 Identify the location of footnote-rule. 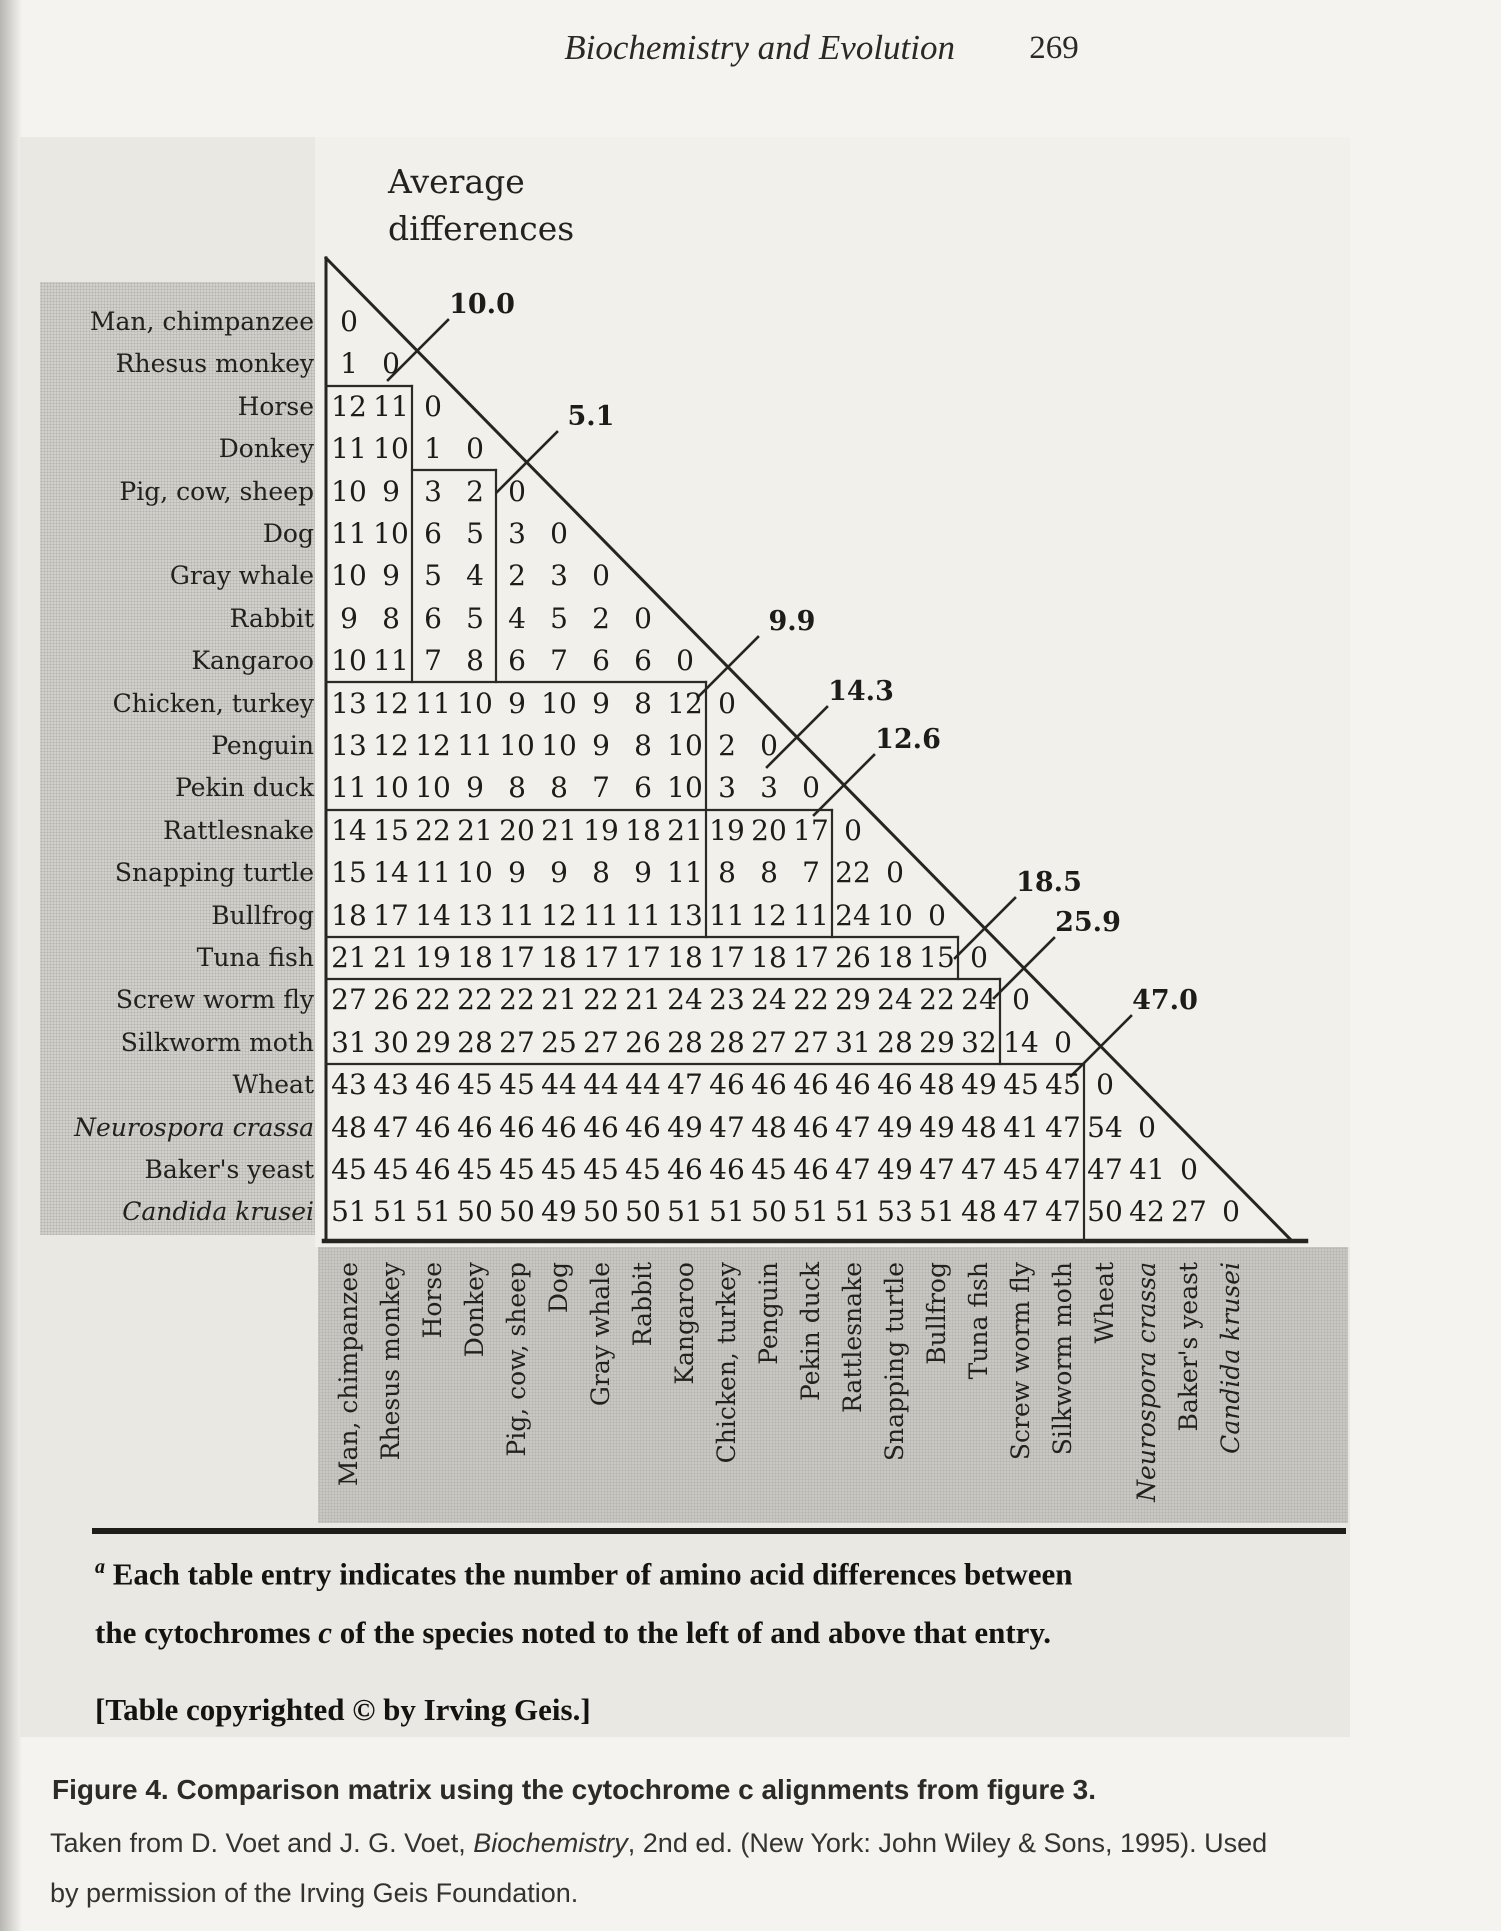
(719, 1531).